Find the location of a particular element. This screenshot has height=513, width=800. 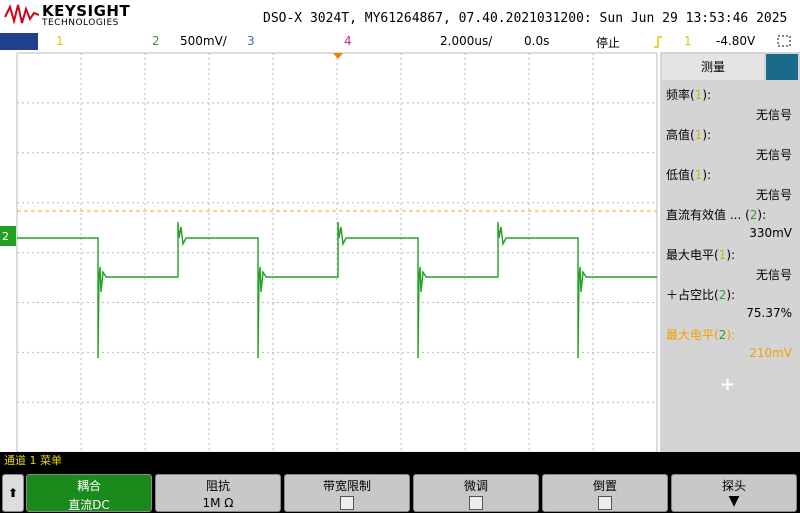

screen-icon is located at coordinates (785, 42).